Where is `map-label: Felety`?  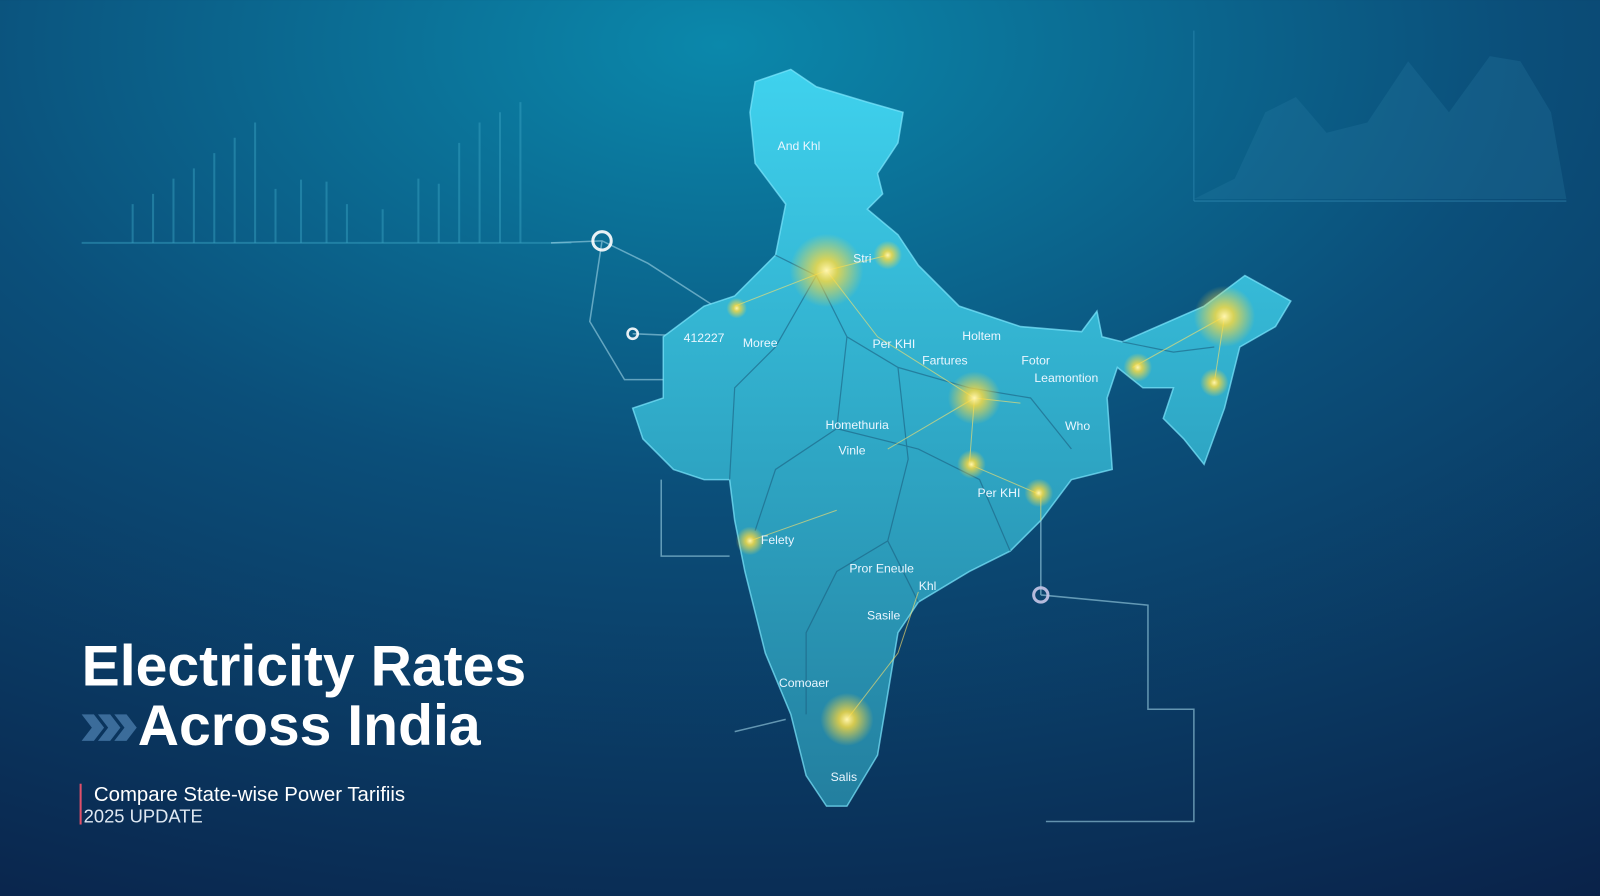
map-label: Felety is located at coordinates (778, 540).